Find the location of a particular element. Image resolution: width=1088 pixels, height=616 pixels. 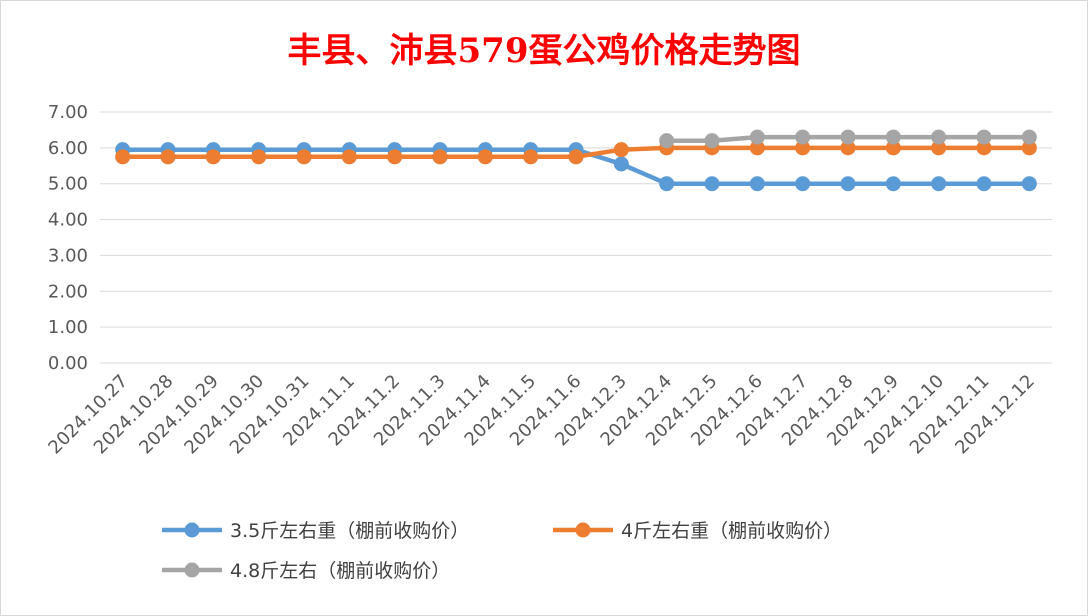

chart-title: 丰县、沛县579蛋公鸡价格走势图 is located at coordinates (544, 51).